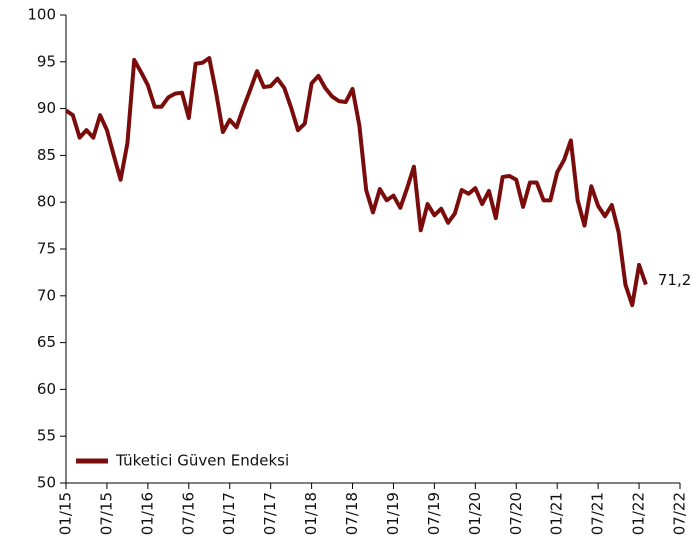 The image size is (700, 560). I want to click on x-tick-label: 01/20, so click(475, 513).